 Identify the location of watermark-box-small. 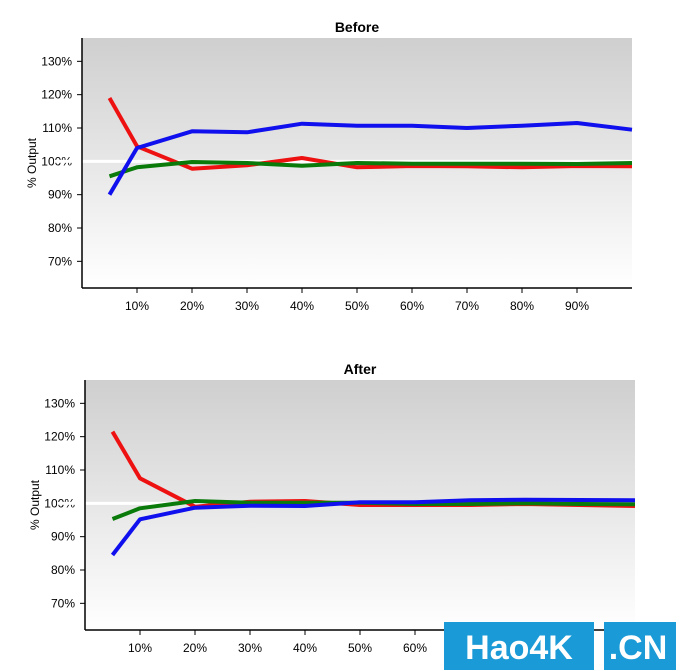
(640, 646).